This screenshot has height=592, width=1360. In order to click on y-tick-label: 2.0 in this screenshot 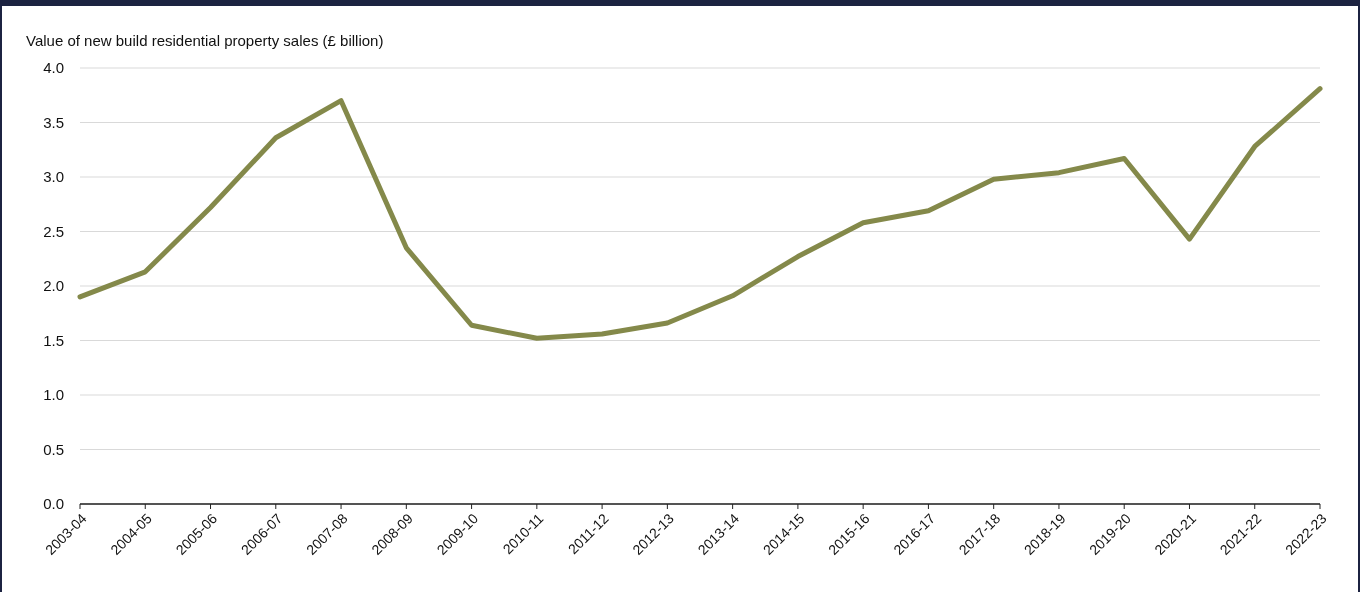, I will do `click(53, 286)`.